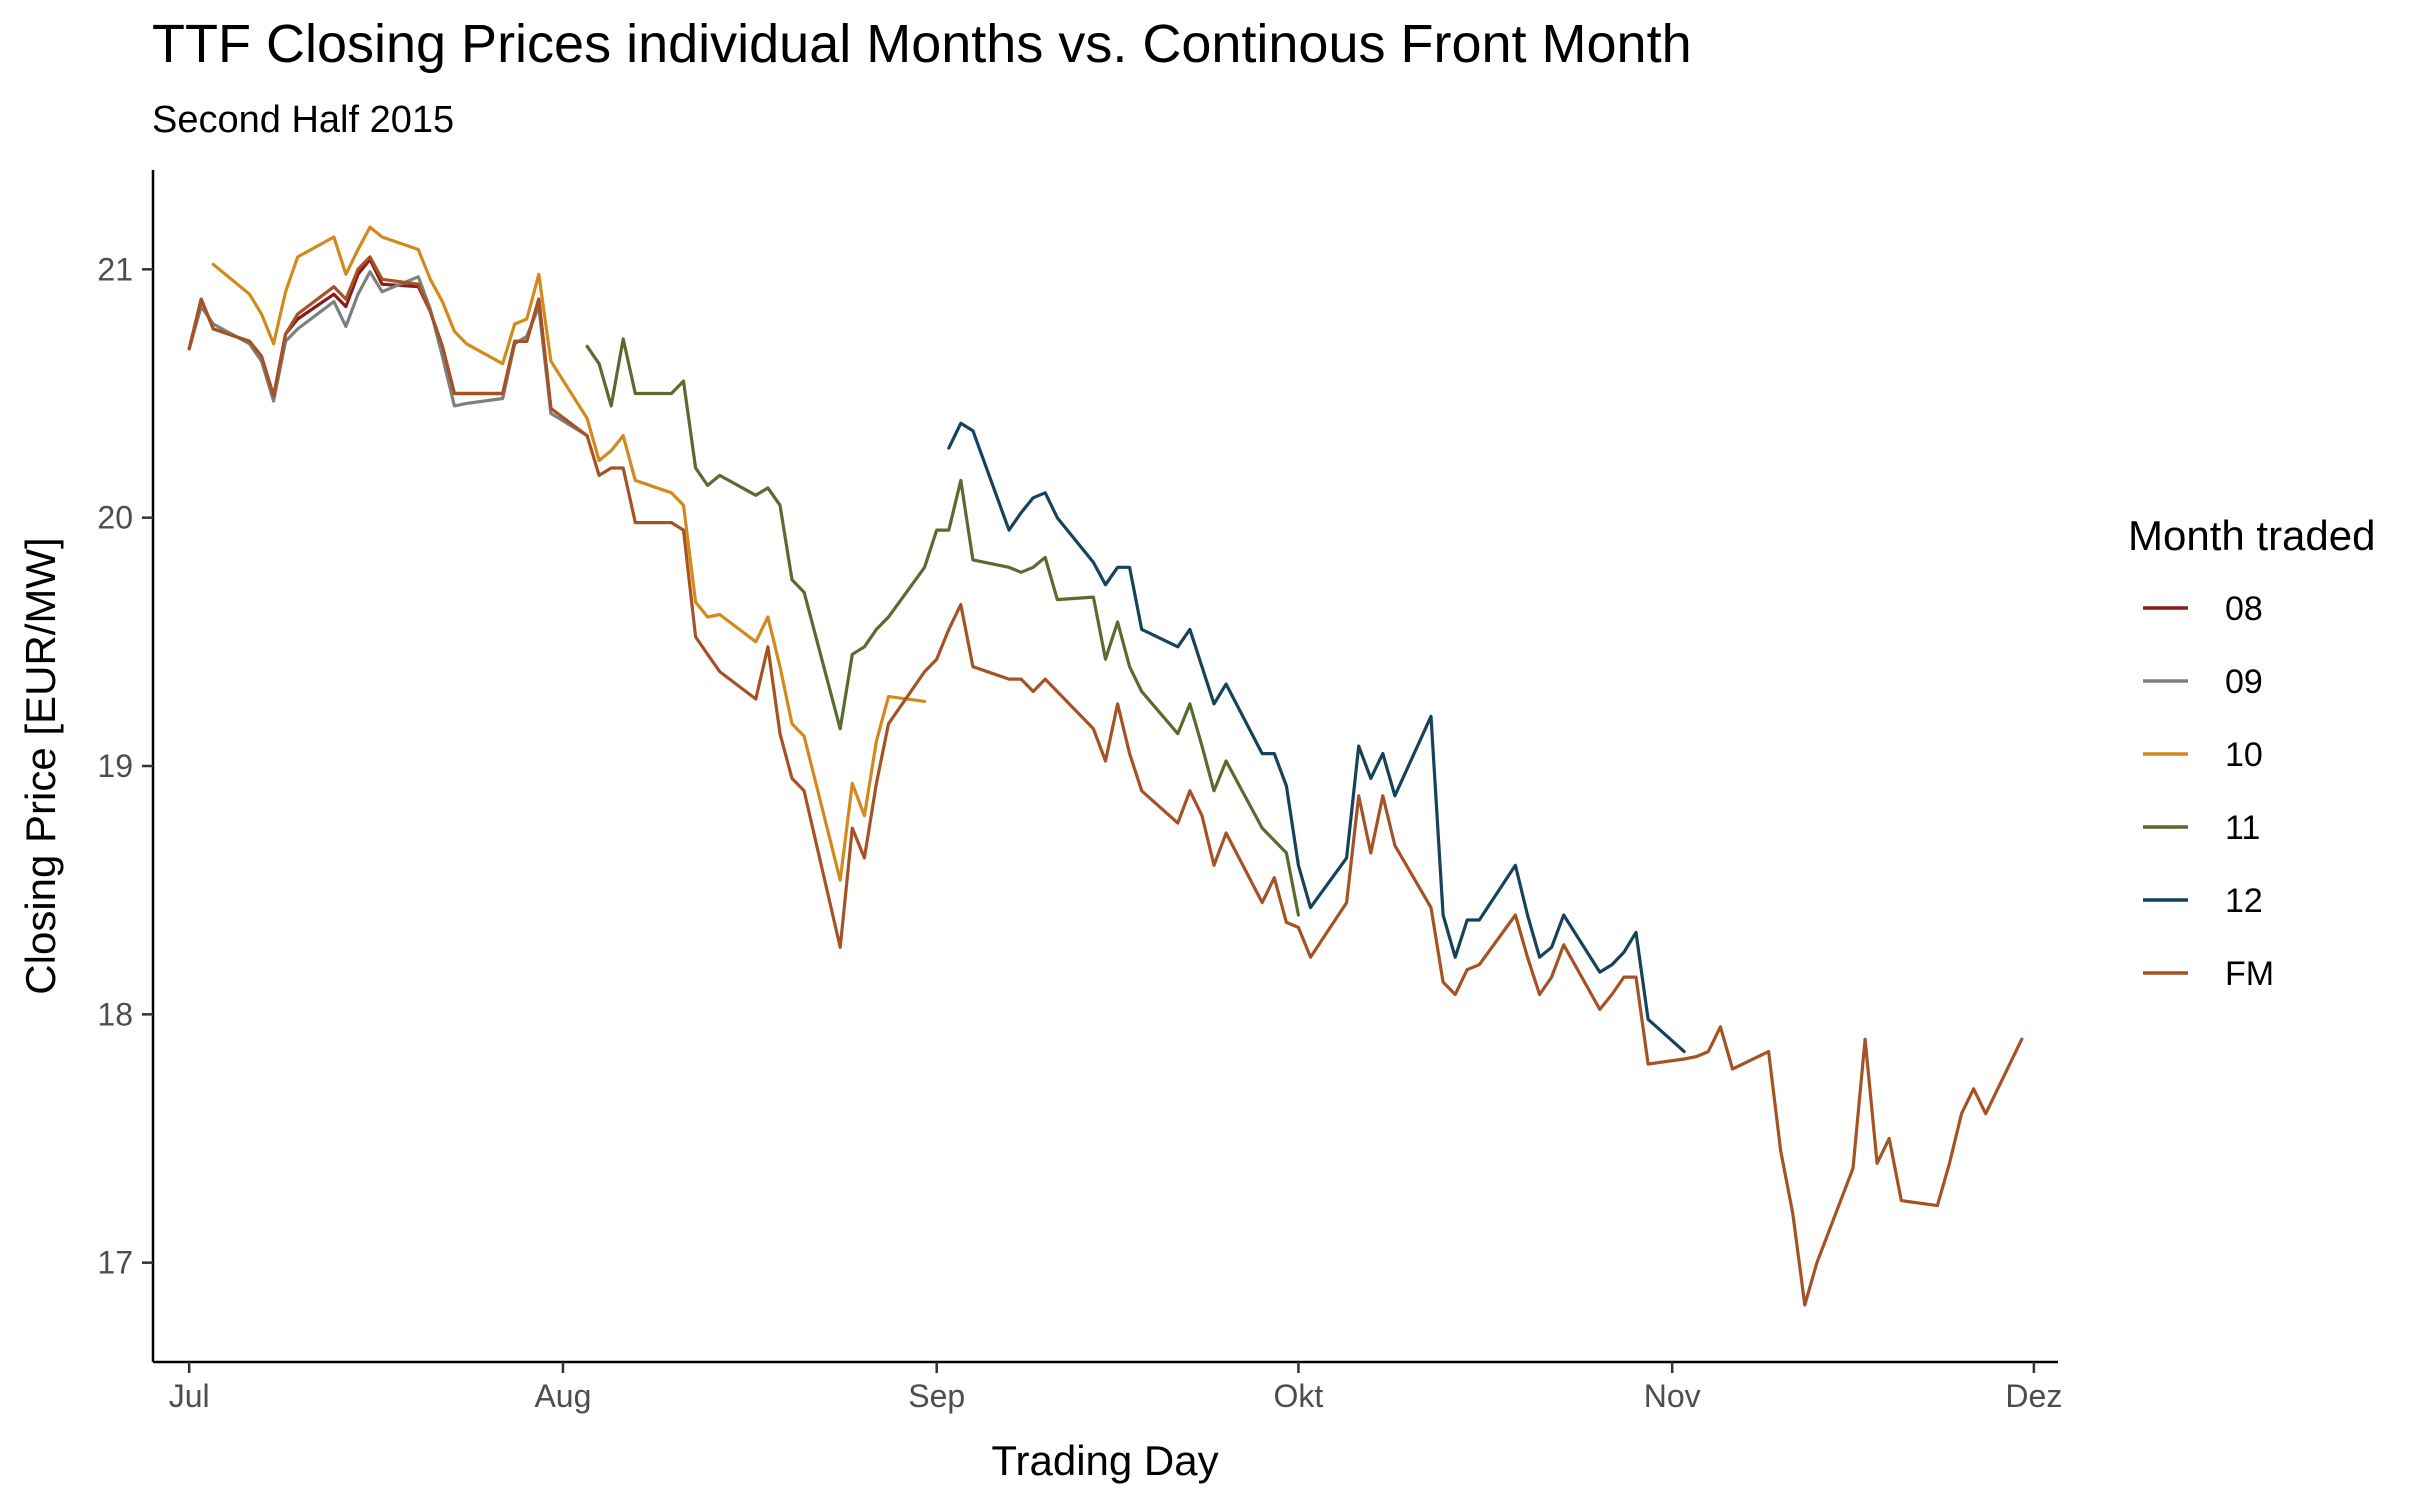 The height and width of the screenshot is (1494, 2433). I want to click on x-tick-label: Sep, so click(936, 1396).